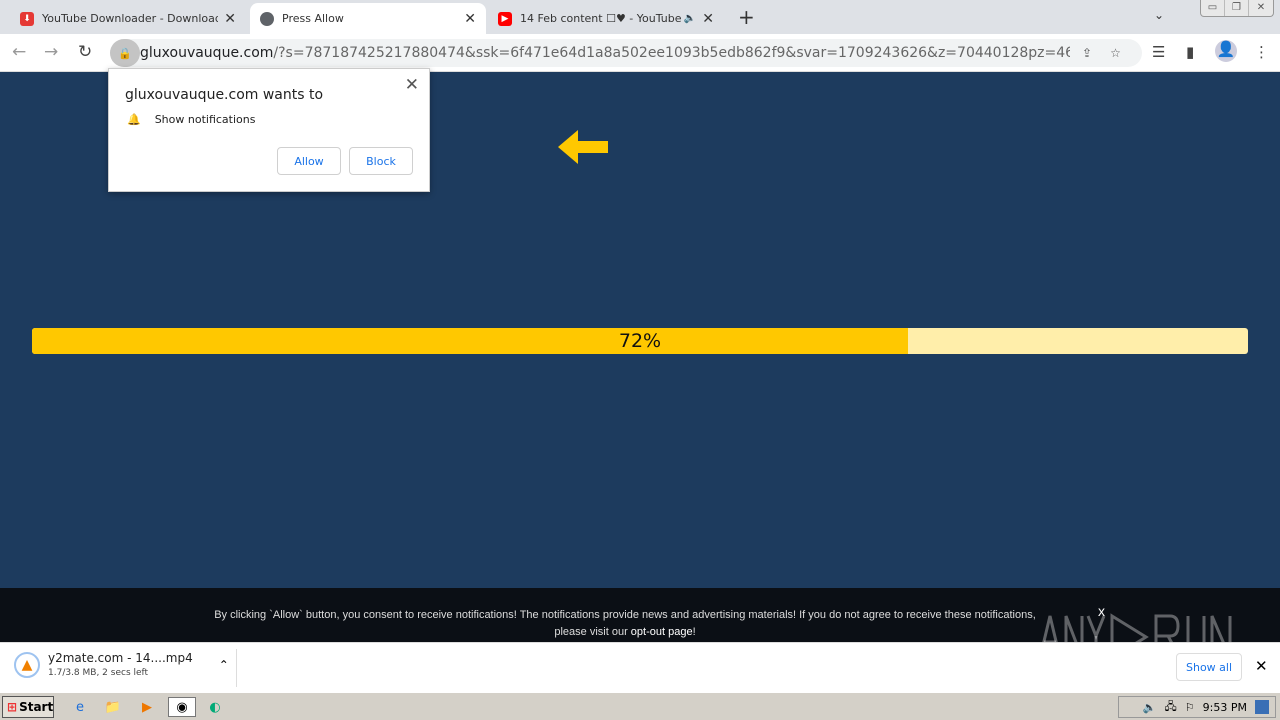 This screenshot has height=720, width=1280. I want to click on media-player-icon: ▶, so click(147, 707).